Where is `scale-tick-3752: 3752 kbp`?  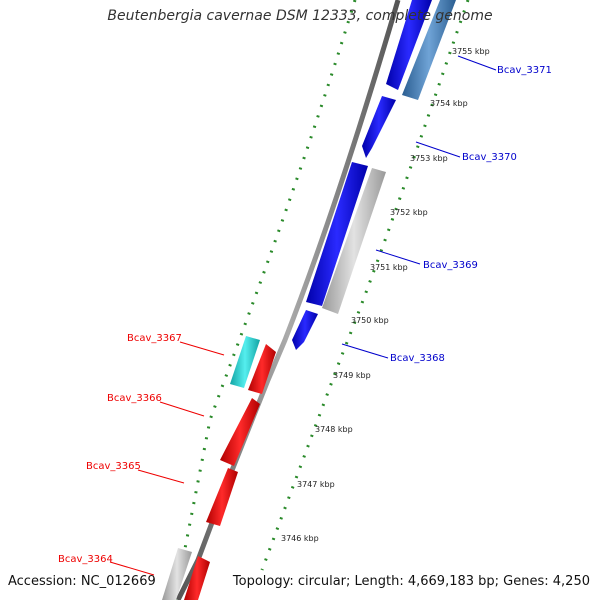 scale-tick-3752: 3752 kbp is located at coordinates (409, 212).